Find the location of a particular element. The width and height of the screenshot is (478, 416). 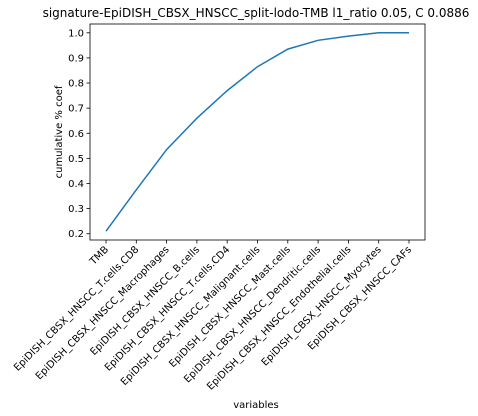

y-axis: 0.2 0.3 0.4 0.5 0.6 0.7 0.8 0.9 1.0 is located at coordinates (79, 134).